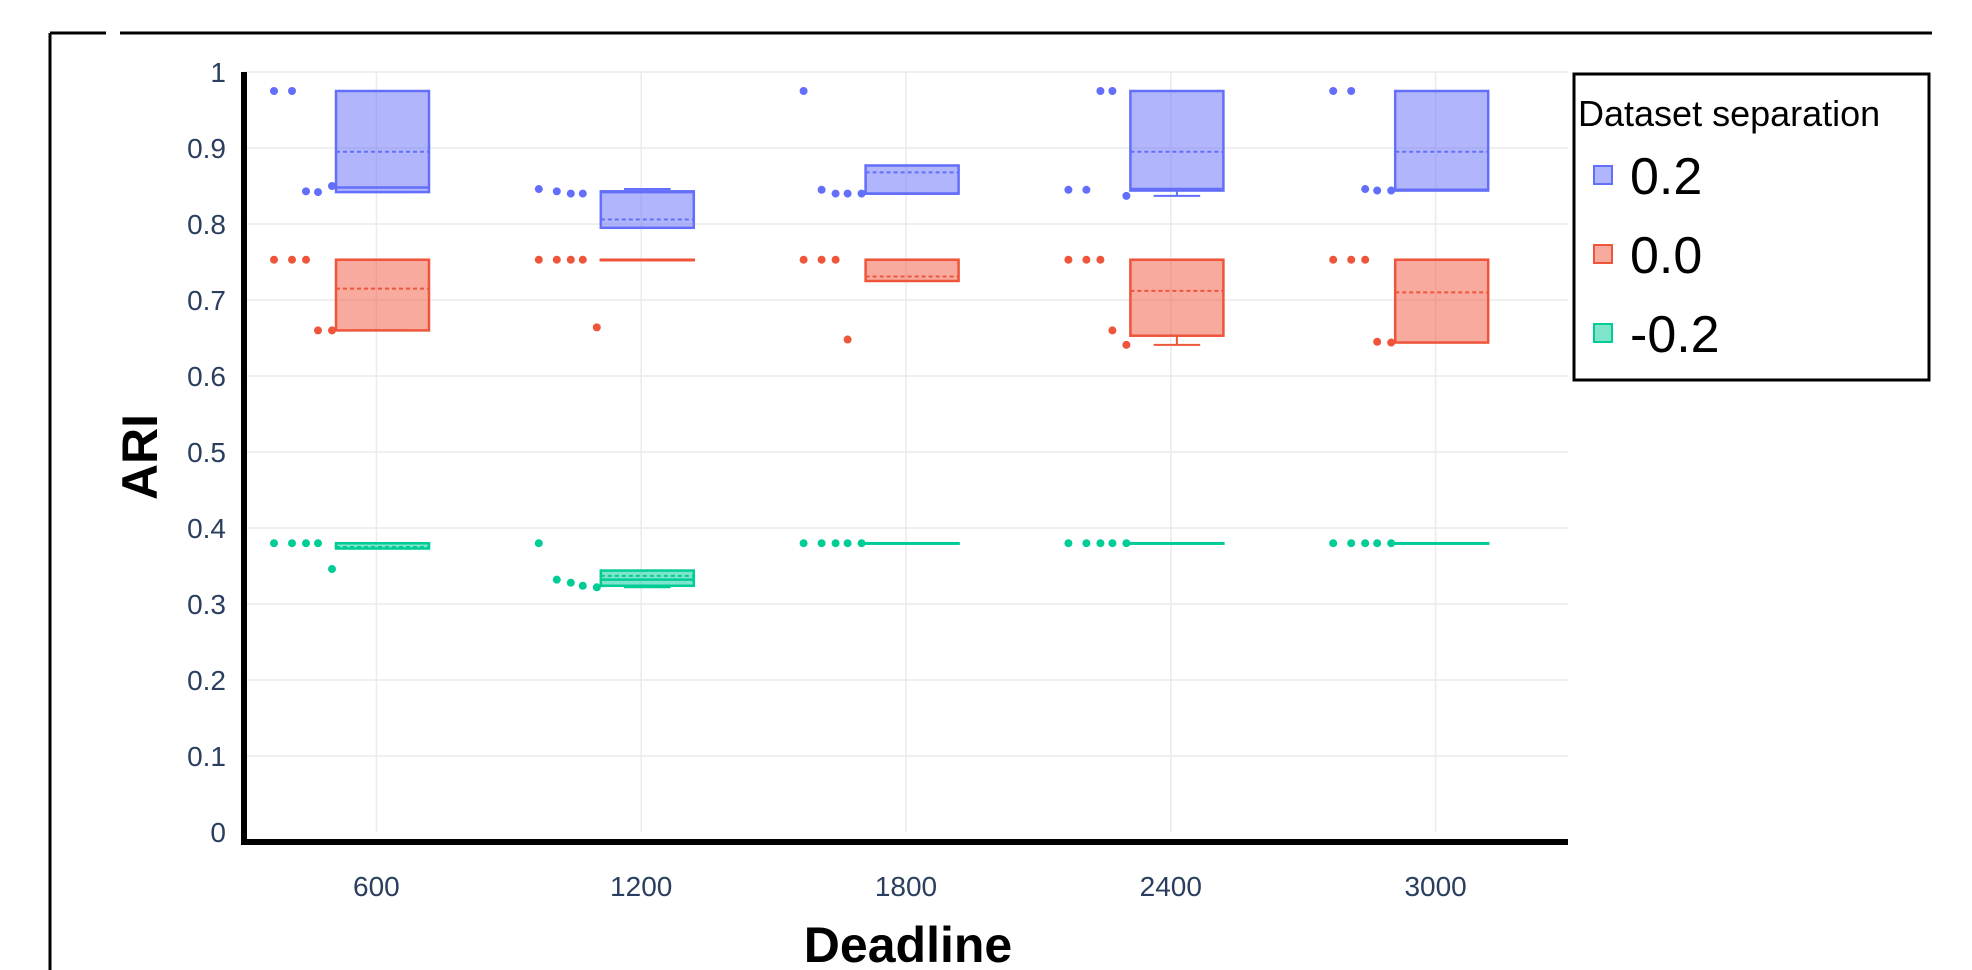 The image size is (1972, 970). I want to click on y-tick-label: 1, so click(218, 72).